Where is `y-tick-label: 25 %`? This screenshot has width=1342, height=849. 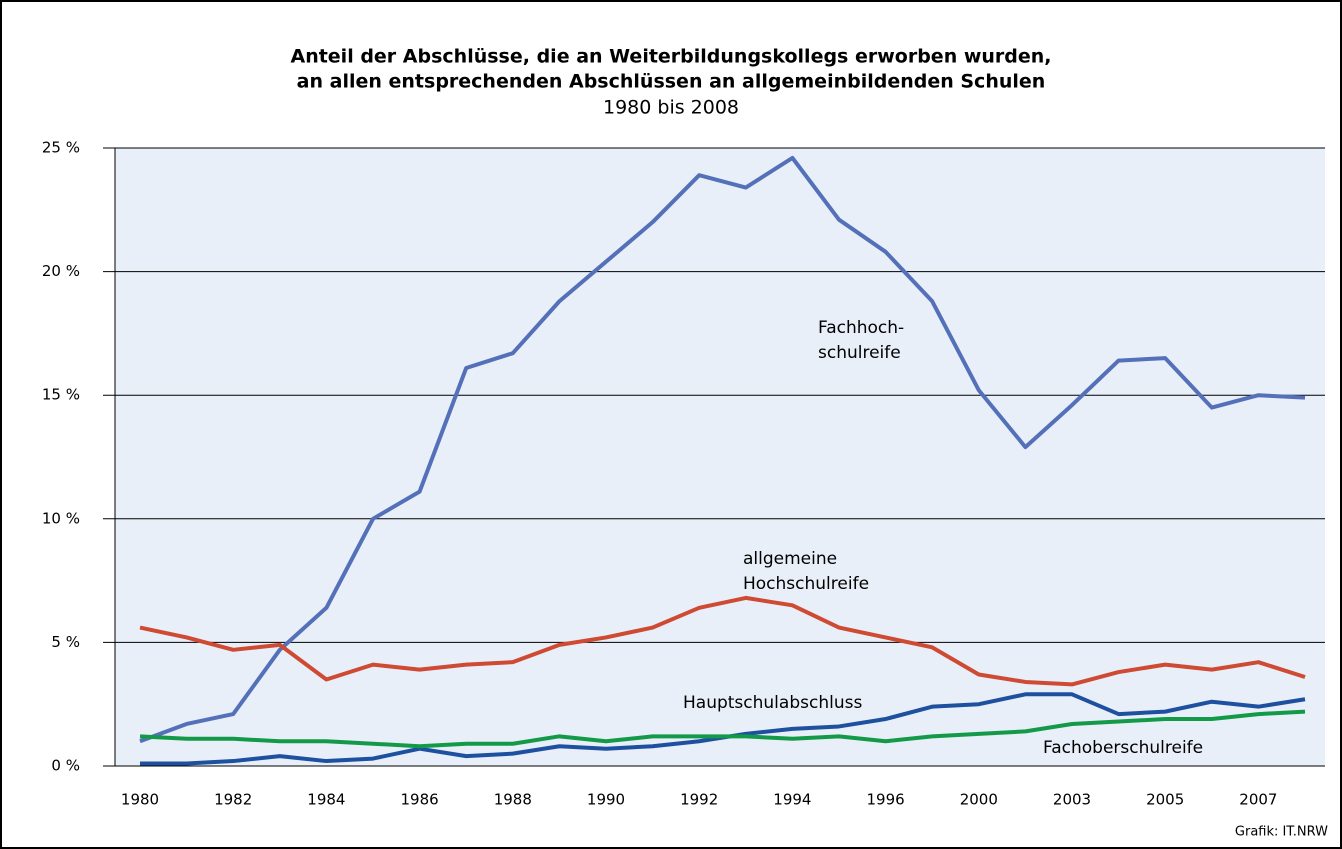 y-tick-label: 25 % is located at coordinates (61, 148).